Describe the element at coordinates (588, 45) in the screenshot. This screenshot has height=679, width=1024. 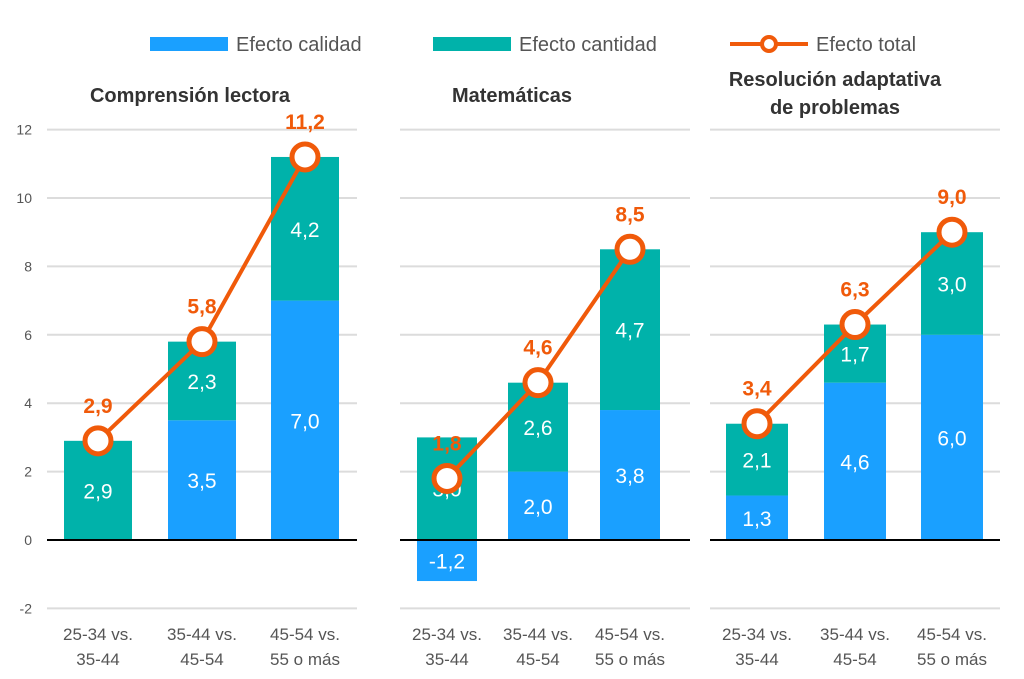
I see `legend-label: Efecto cantidad` at that location.